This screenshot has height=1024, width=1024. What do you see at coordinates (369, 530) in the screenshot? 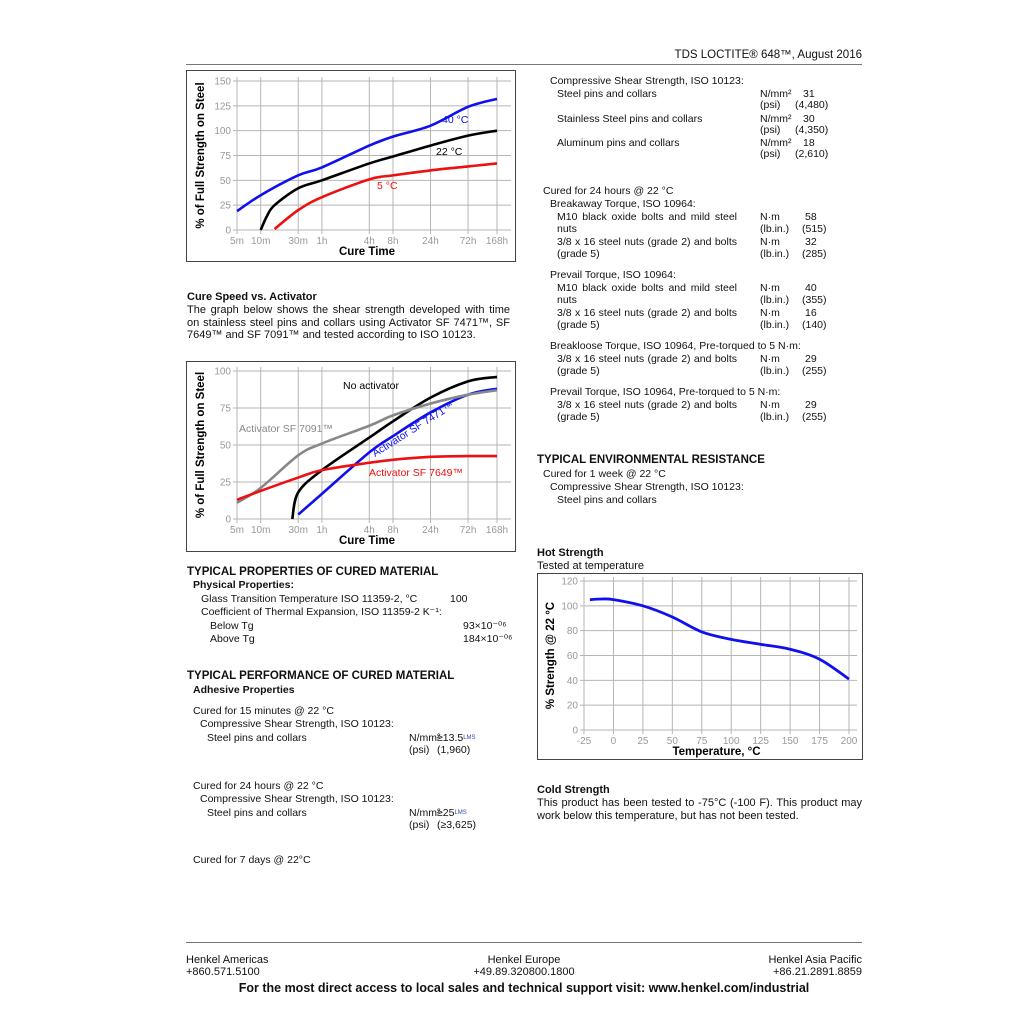
I see `x-tick-label: 4h` at bounding box center [369, 530].